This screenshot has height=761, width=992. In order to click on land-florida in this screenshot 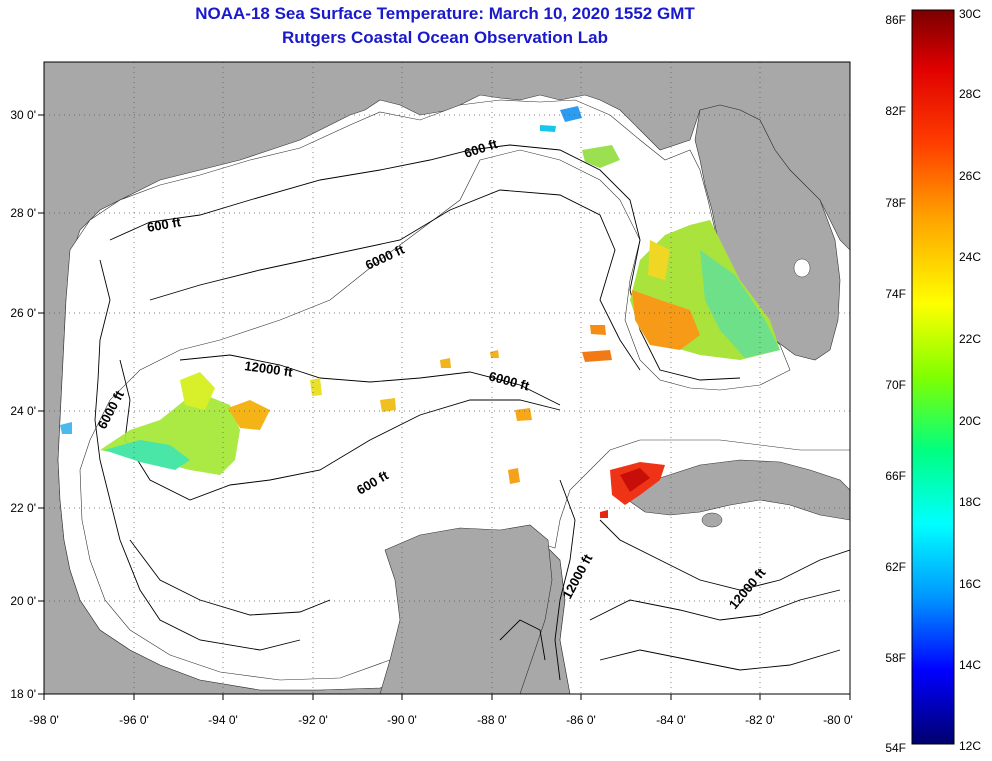, I will do `click(767, 232)`.